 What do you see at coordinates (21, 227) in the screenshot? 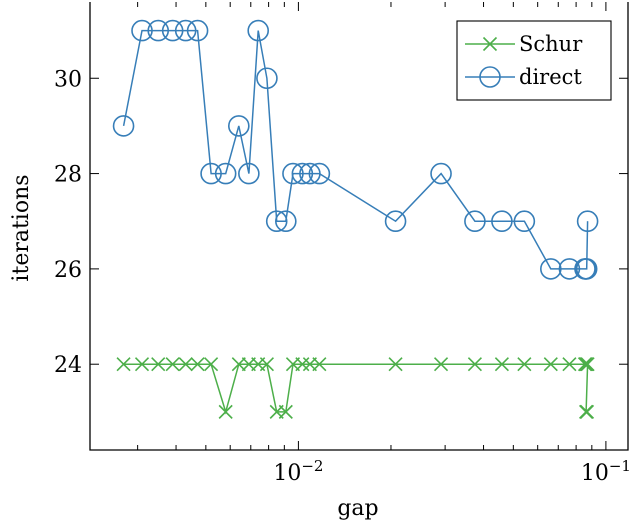
I see `y-axis-label: iterations` at bounding box center [21, 227].